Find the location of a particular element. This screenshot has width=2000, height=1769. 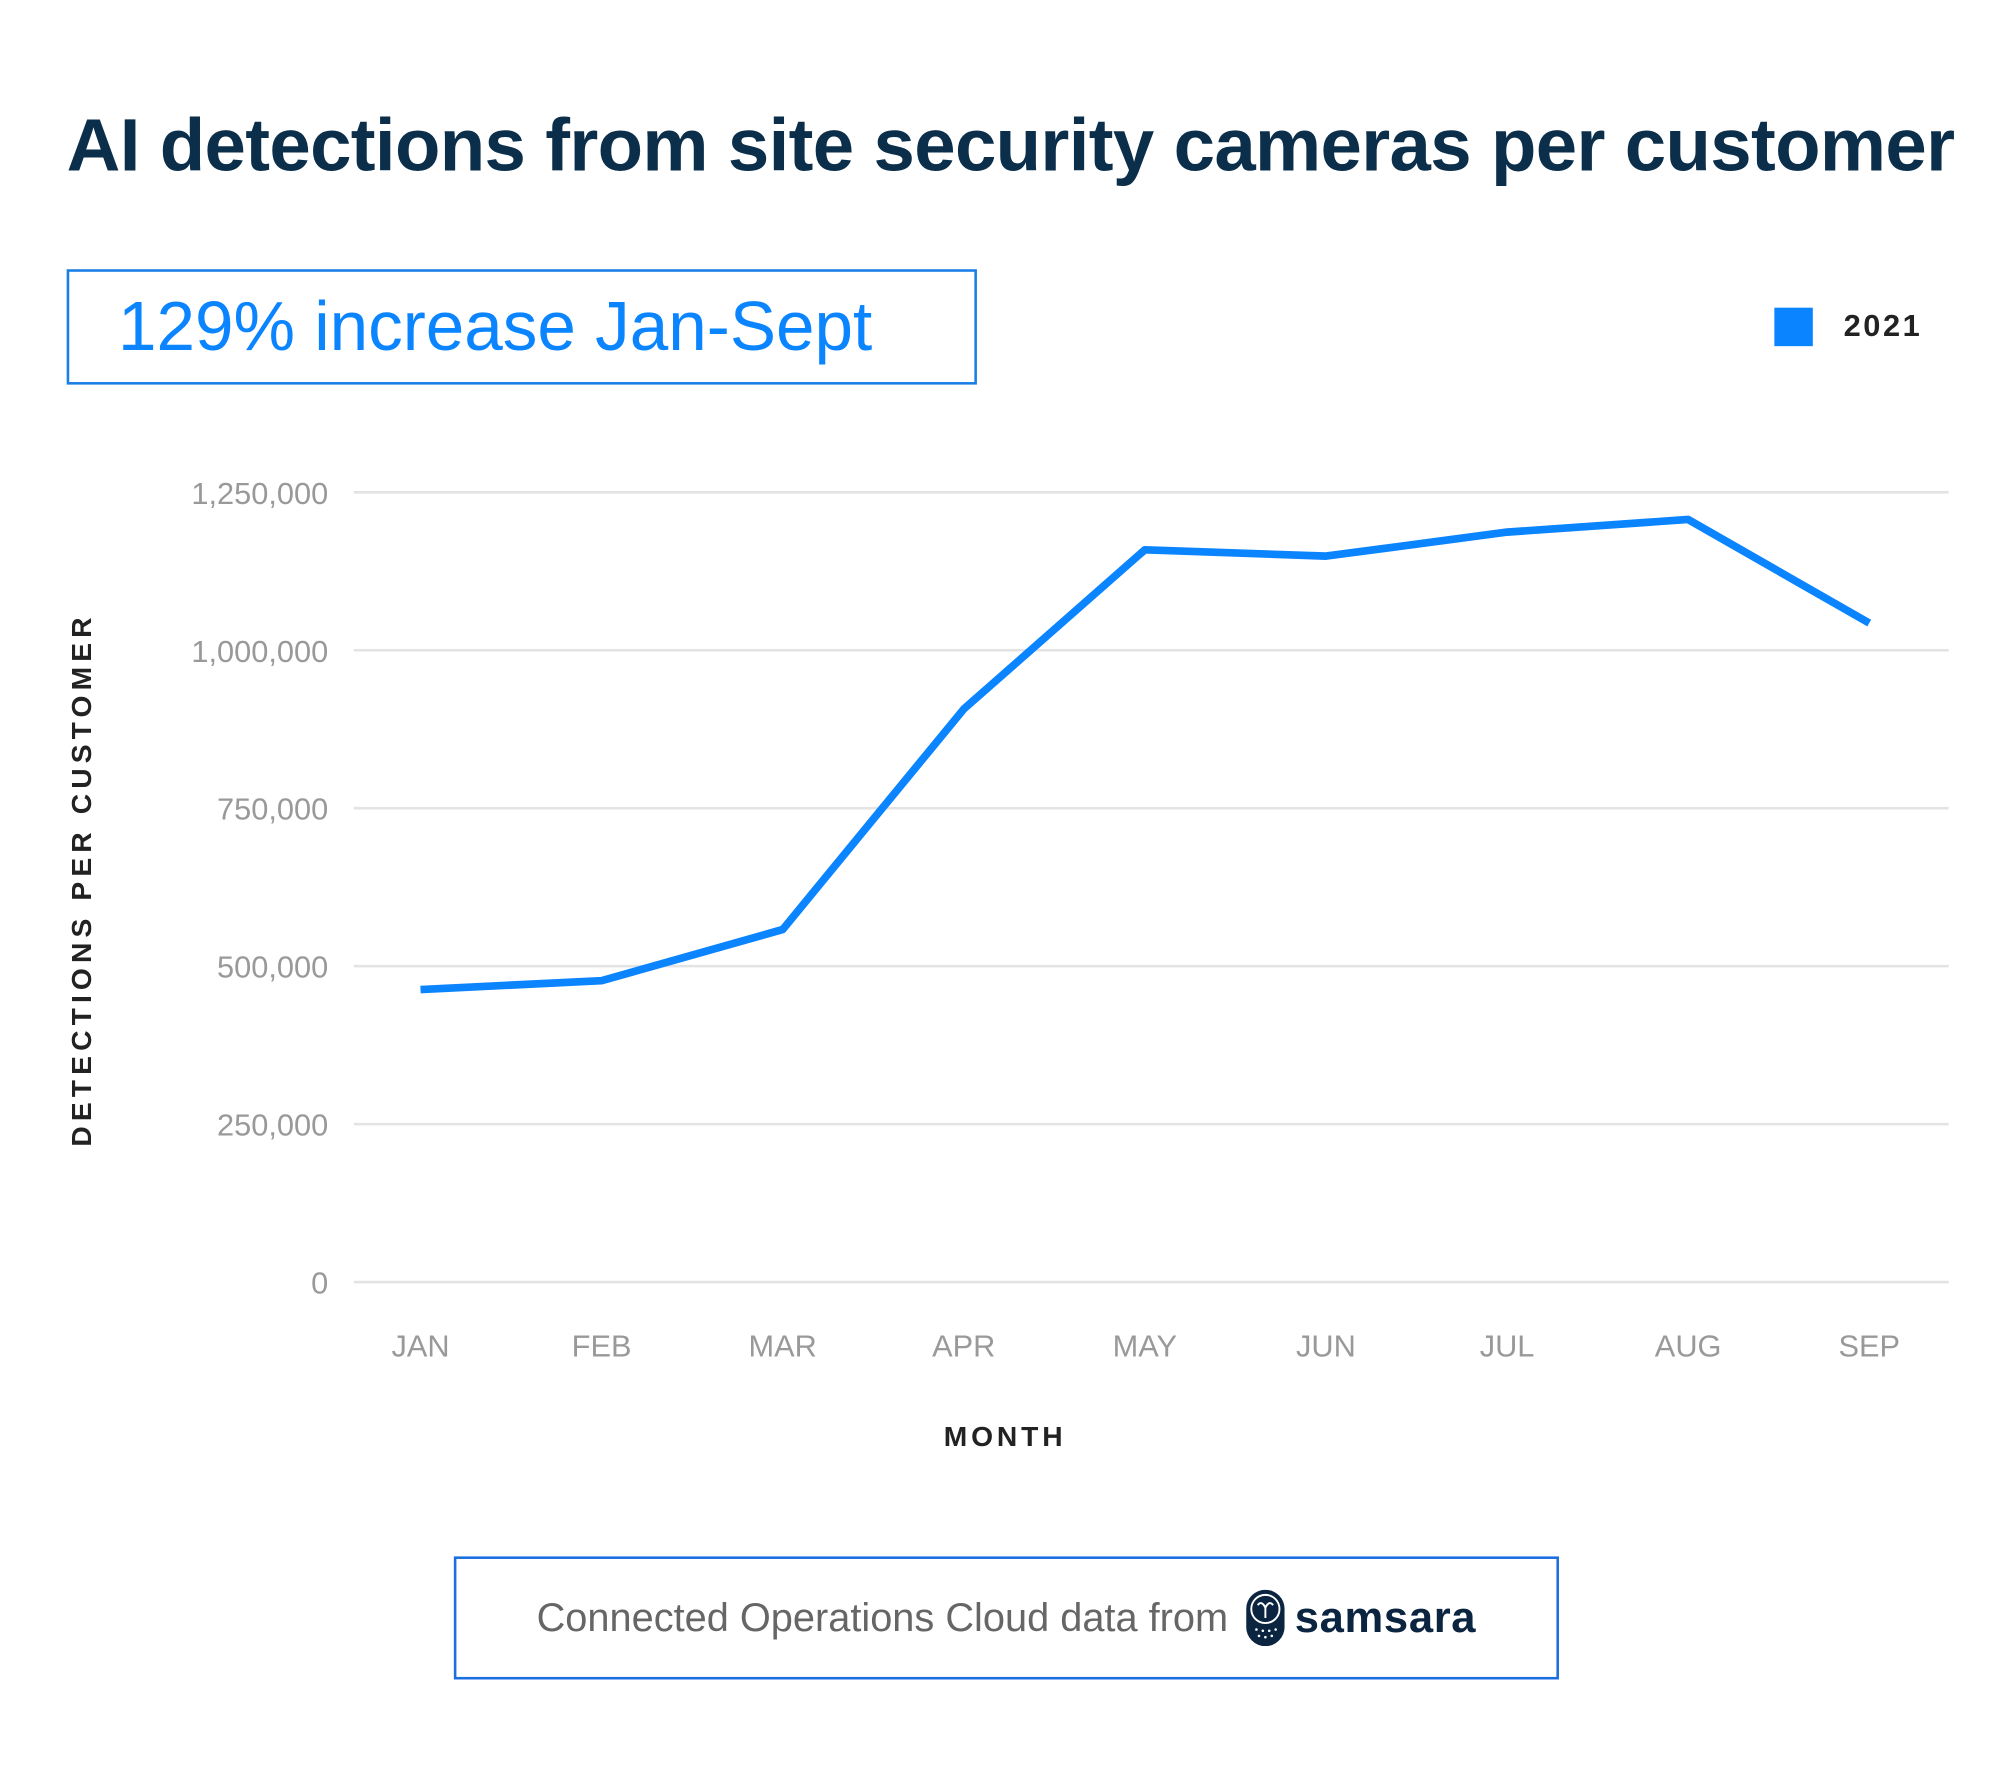

x-tick-label: MAY is located at coordinates (1145, 1345).